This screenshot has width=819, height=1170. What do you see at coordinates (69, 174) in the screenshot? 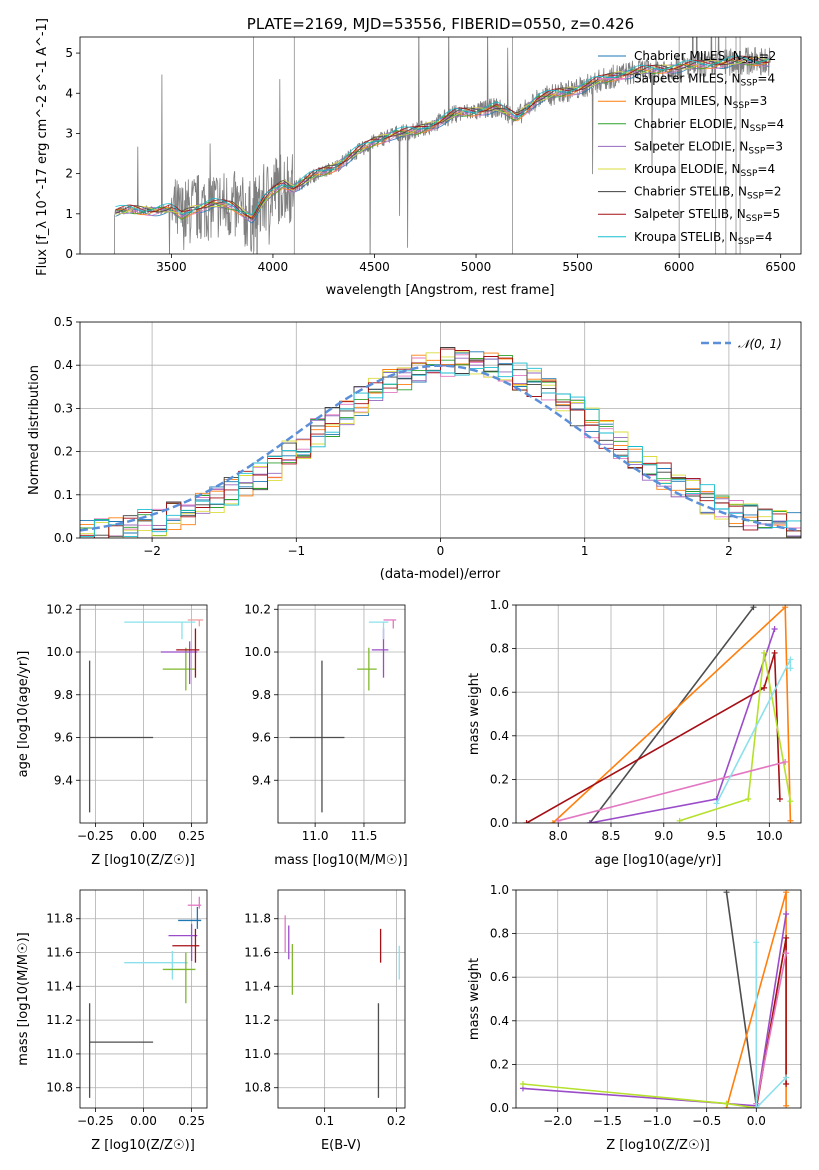
I see `y-tick-label: 2` at bounding box center [69, 174].